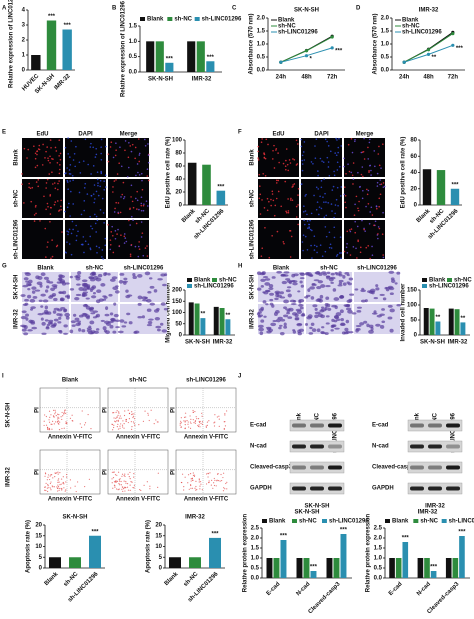 This screenshot has width=474, height=619. Describe the element at coordinates (378, 549) in the screenshot. I see `y-tick-label: 1.5` at that location.